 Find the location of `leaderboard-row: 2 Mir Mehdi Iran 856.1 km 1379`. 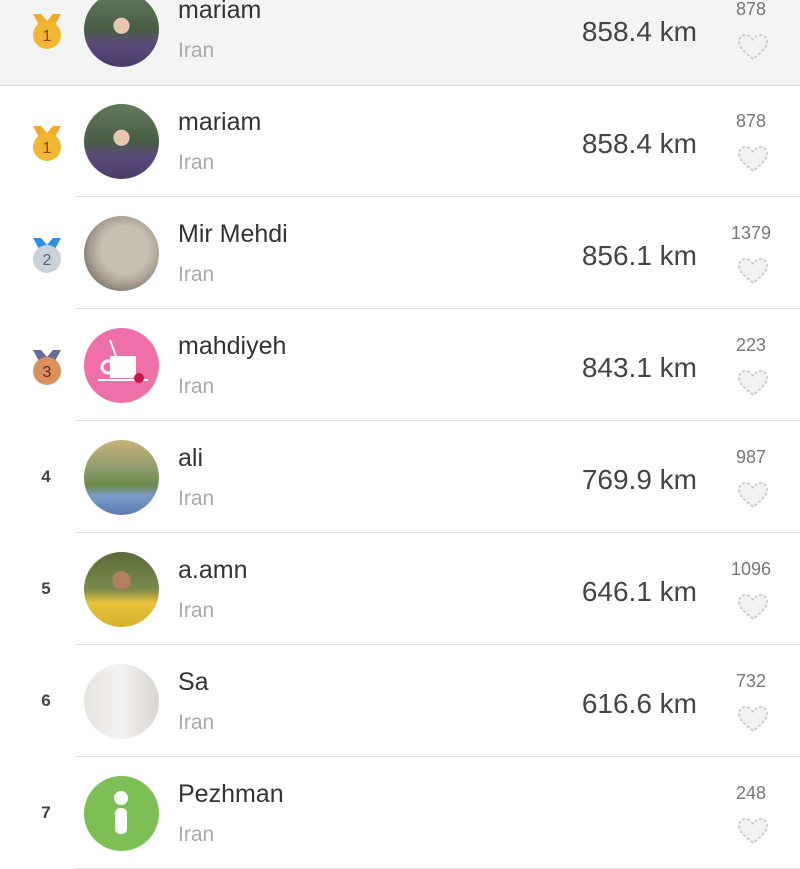

leaderboard-row: 2 Mir Mehdi Iran 856.1 km 1379 is located at coordinates (400, 253).